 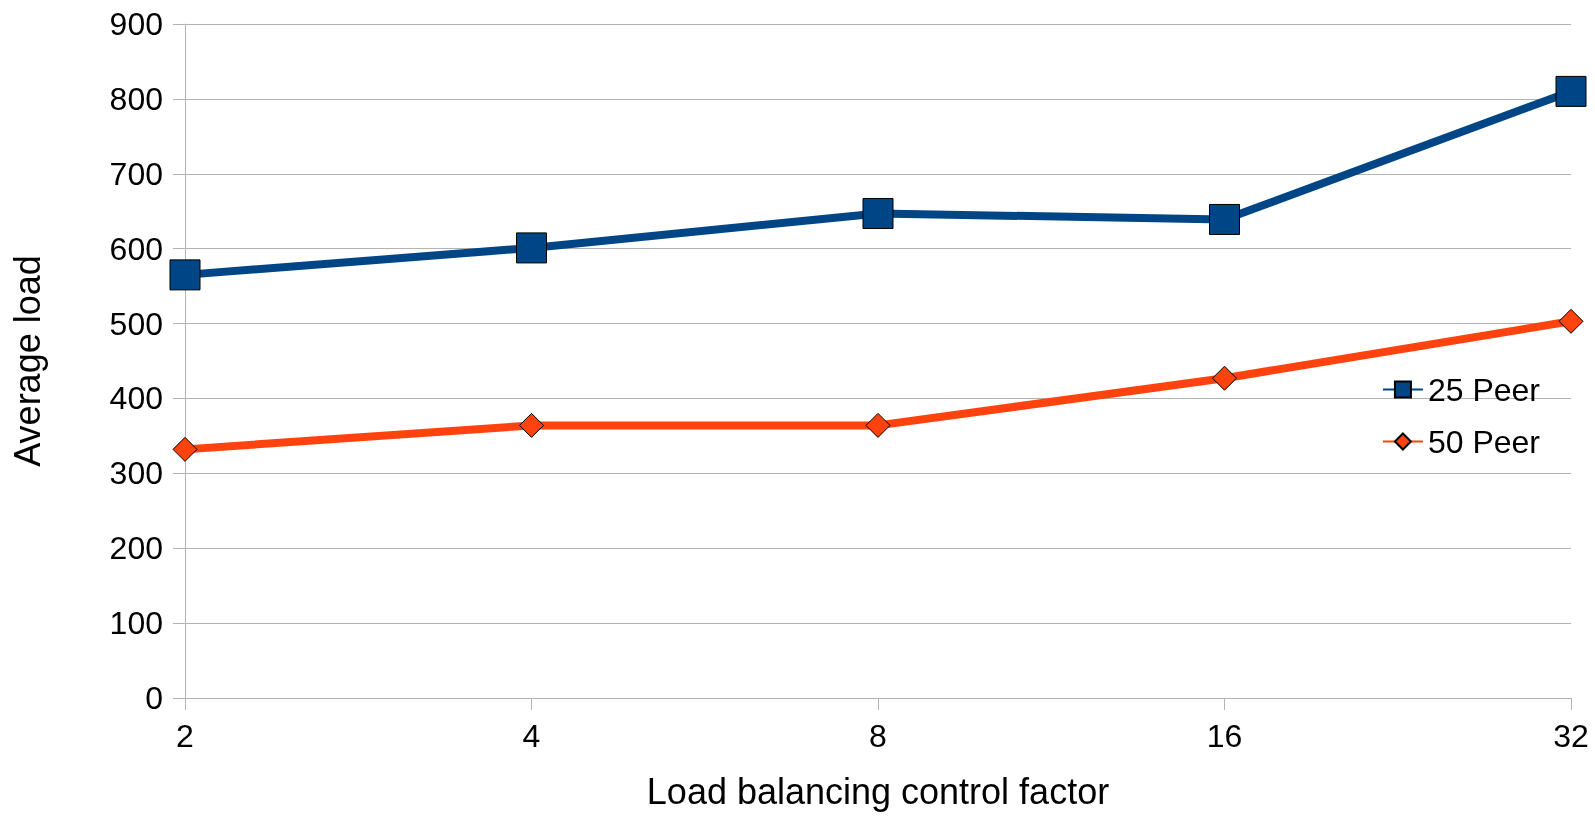 I want to click on y-tick-label: 0, so click(x=154, y=698).